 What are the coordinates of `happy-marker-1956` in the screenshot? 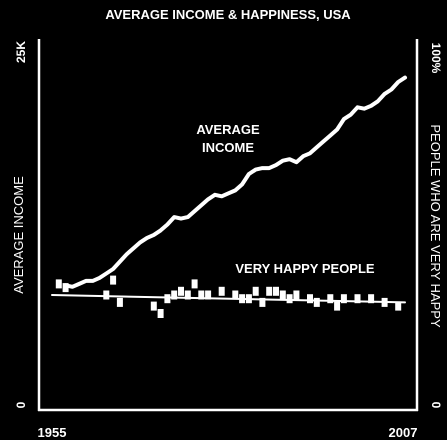 It's located at (58, 284).